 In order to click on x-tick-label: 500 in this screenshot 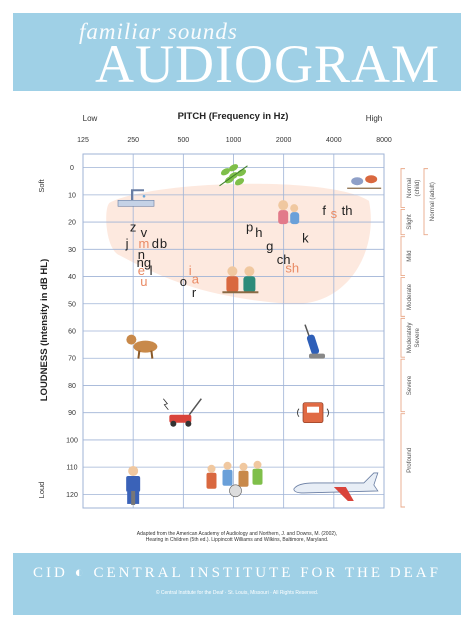, I will do `click(183, 140)`.